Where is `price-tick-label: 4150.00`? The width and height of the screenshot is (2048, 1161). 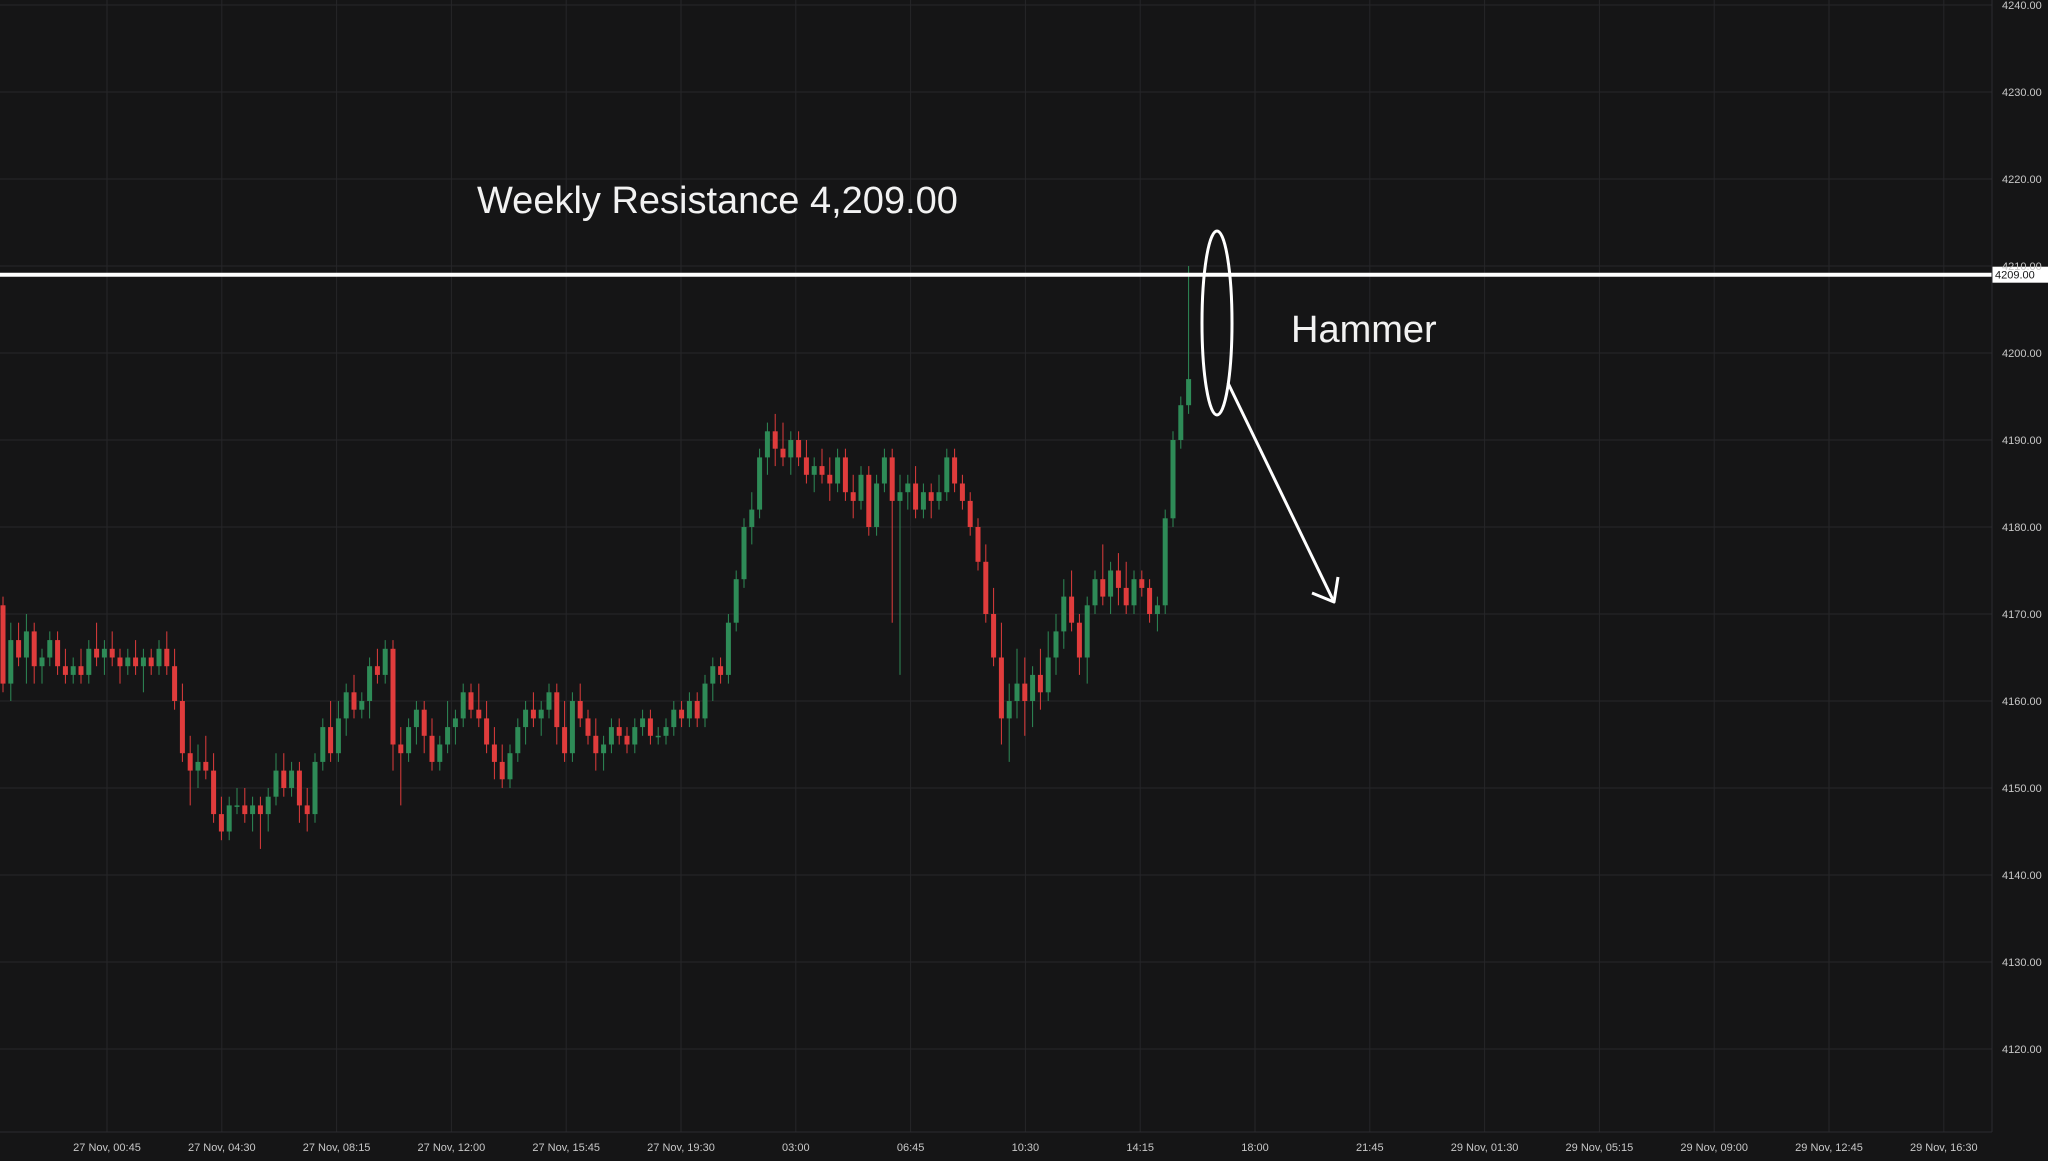 price-tick-label: 4150.00 is located at coordinates (2022, 789).